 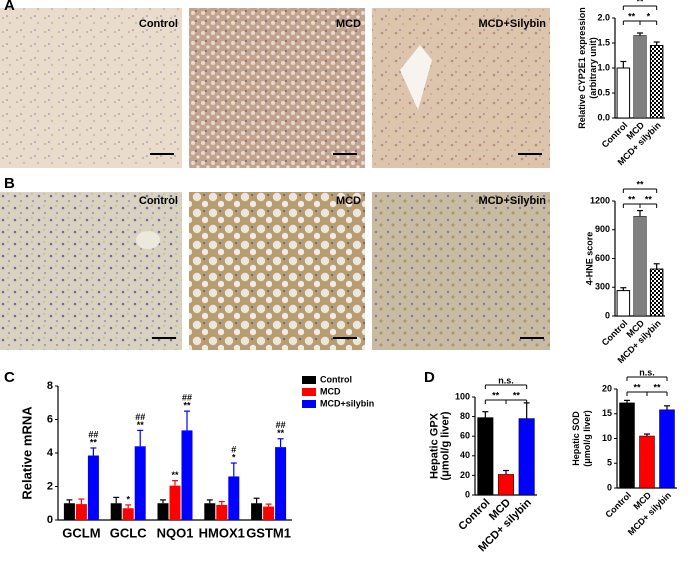 I want to click on y-tick-label: 2, so click(x=50, y=486).